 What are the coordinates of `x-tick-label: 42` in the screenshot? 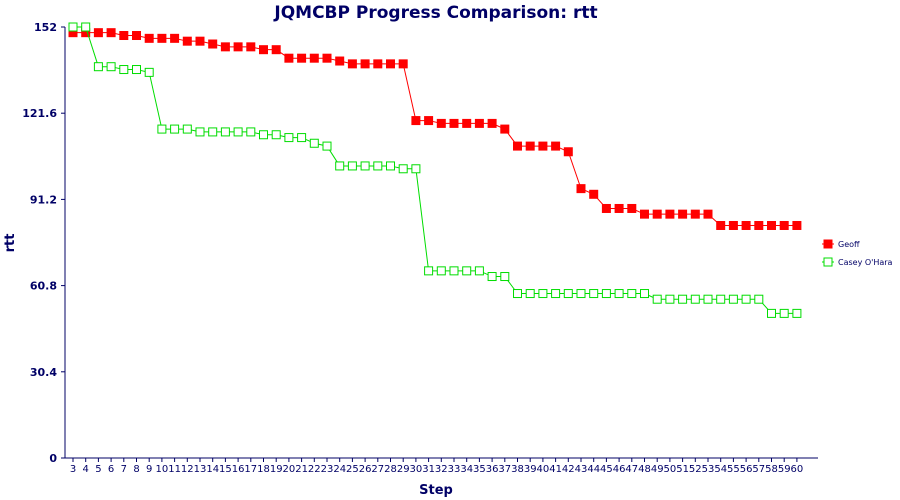 It's located at (568, 469).